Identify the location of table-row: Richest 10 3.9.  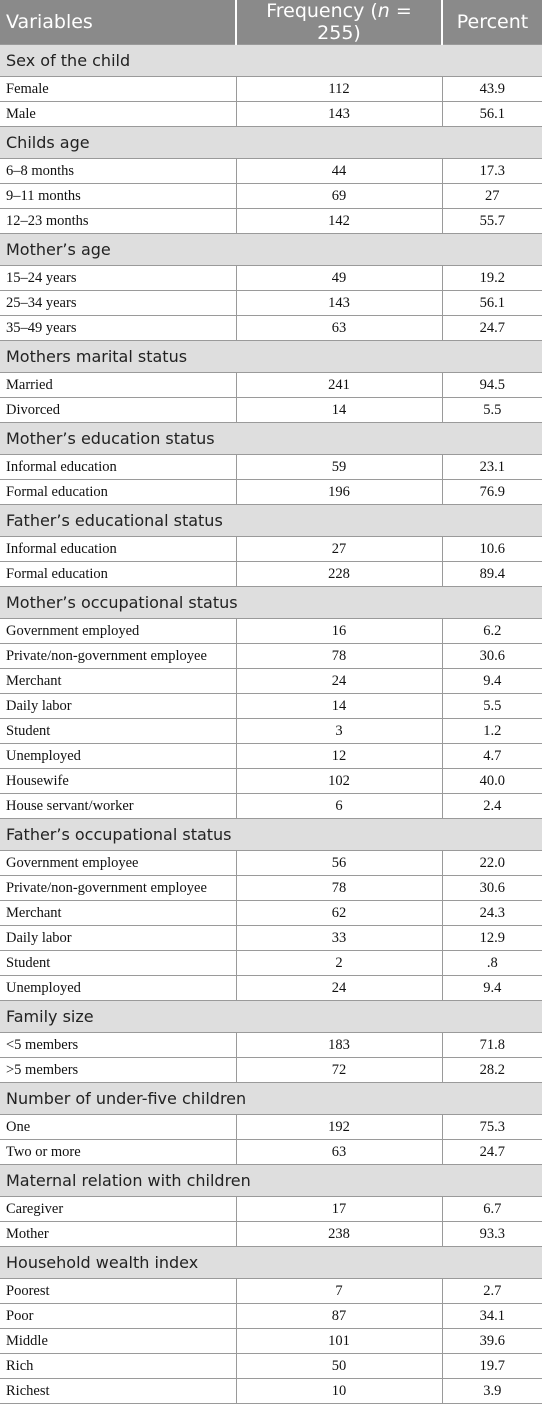
(271, 1391).